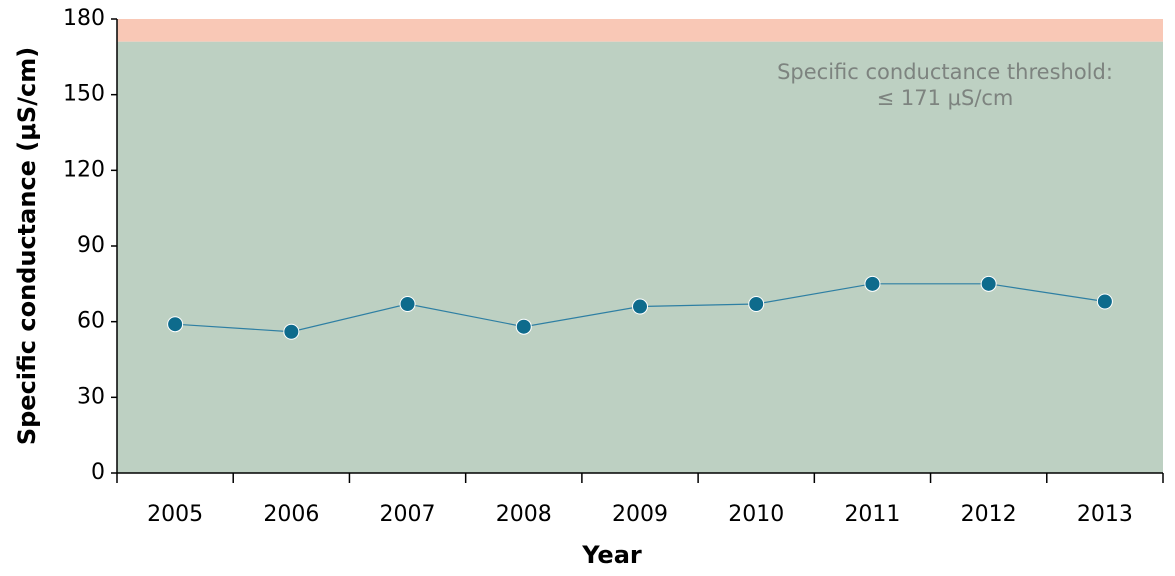 This screenshot has width=1175, height=576. I want to click on x-tick-label: 2012, so click(989, 514).